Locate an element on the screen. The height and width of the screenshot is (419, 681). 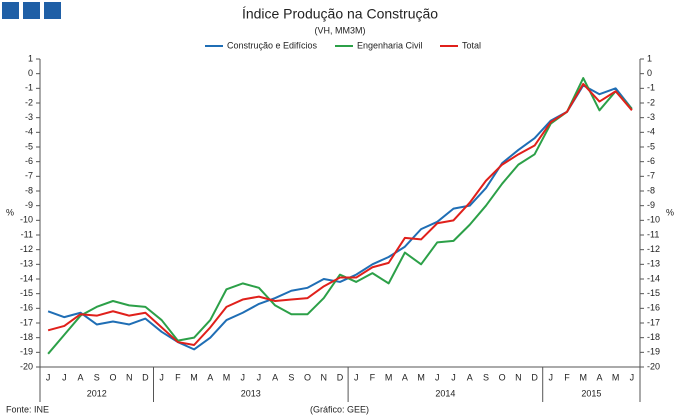
y-tick-label: -11 is located at coordinates (27, 234).